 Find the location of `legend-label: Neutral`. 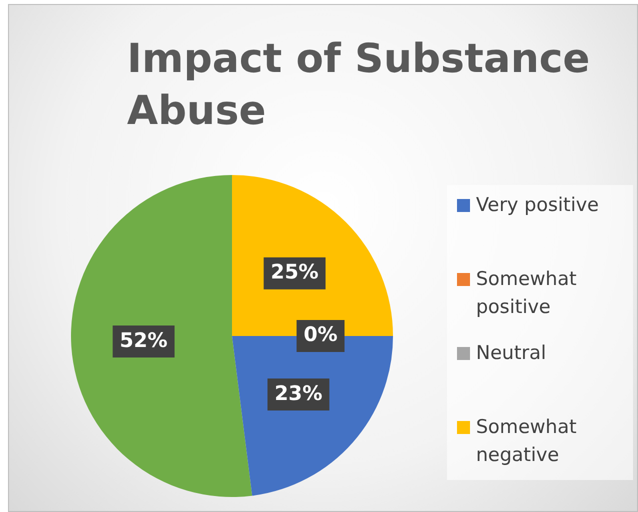

legend-label: Neutral is located at coordinates (511, 353).